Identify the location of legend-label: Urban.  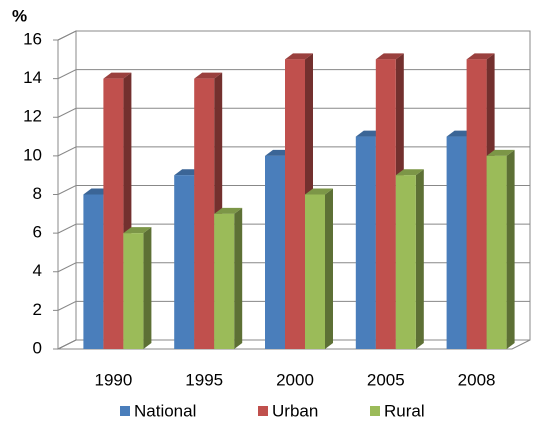
(295, 410).